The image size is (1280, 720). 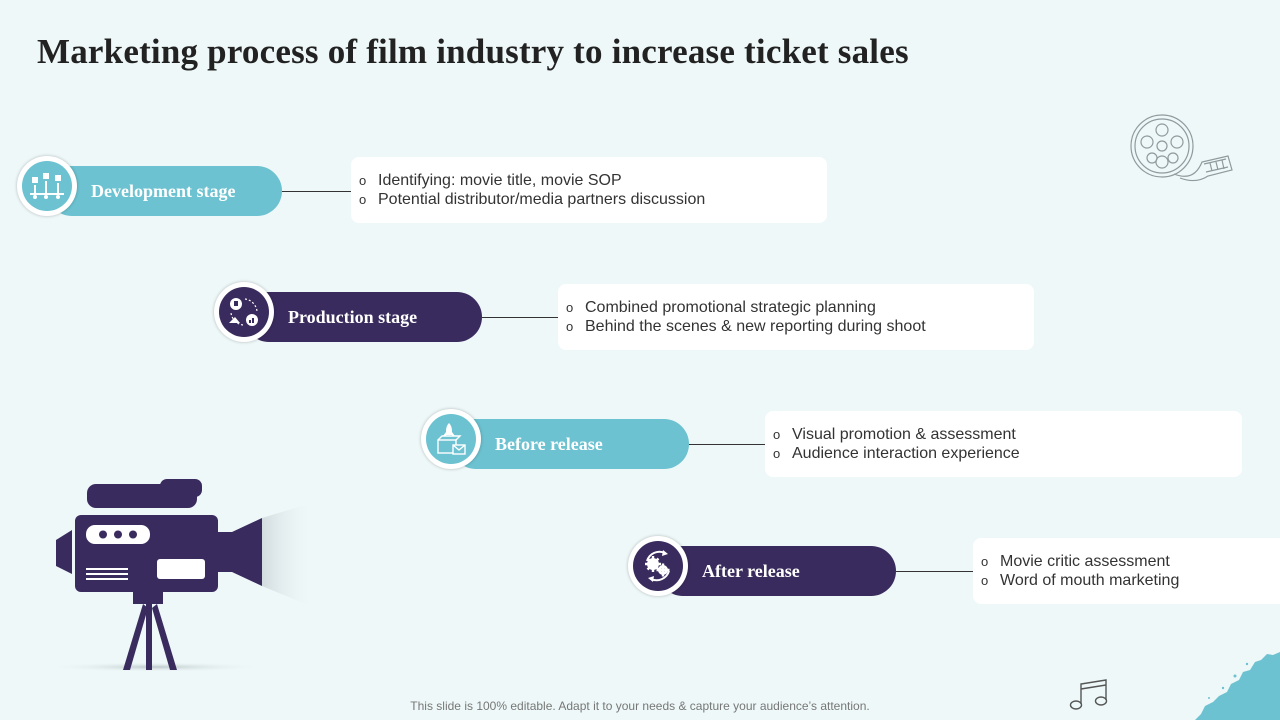 I want to click on stage-development: Development stage, so click(x=184, y=186).